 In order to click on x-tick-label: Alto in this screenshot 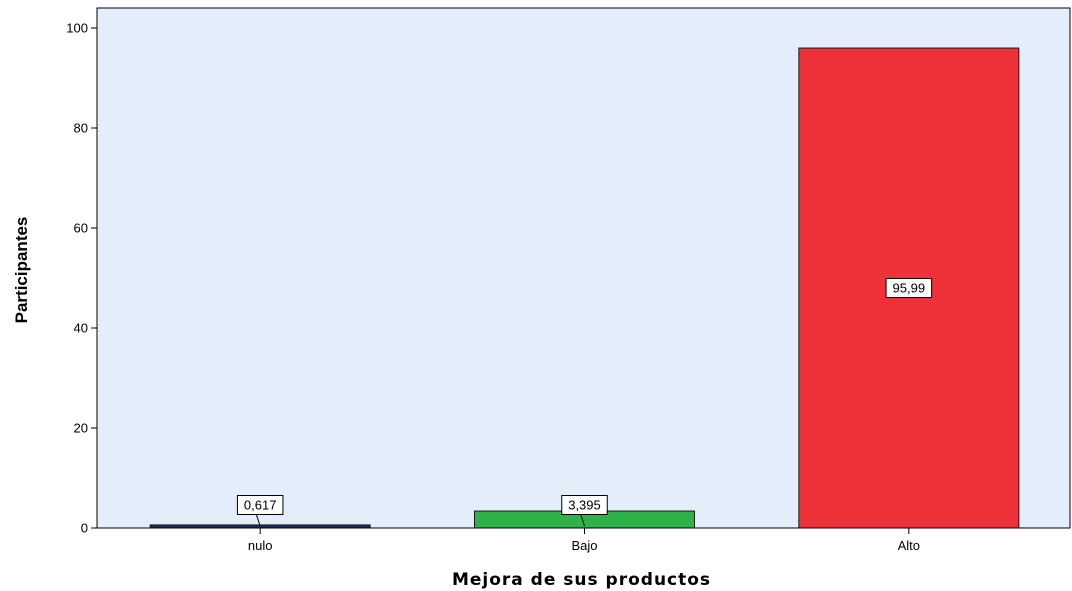, I will do `click(909, 545)`.